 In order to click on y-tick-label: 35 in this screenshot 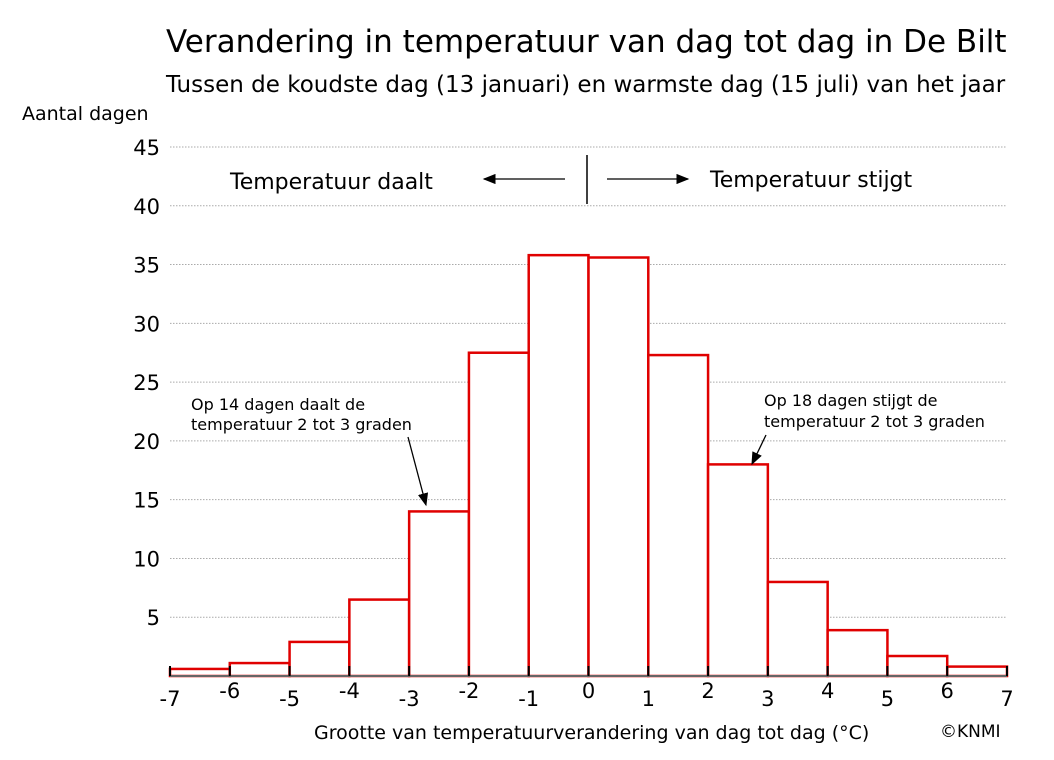, I will do `click(146, 266)`.